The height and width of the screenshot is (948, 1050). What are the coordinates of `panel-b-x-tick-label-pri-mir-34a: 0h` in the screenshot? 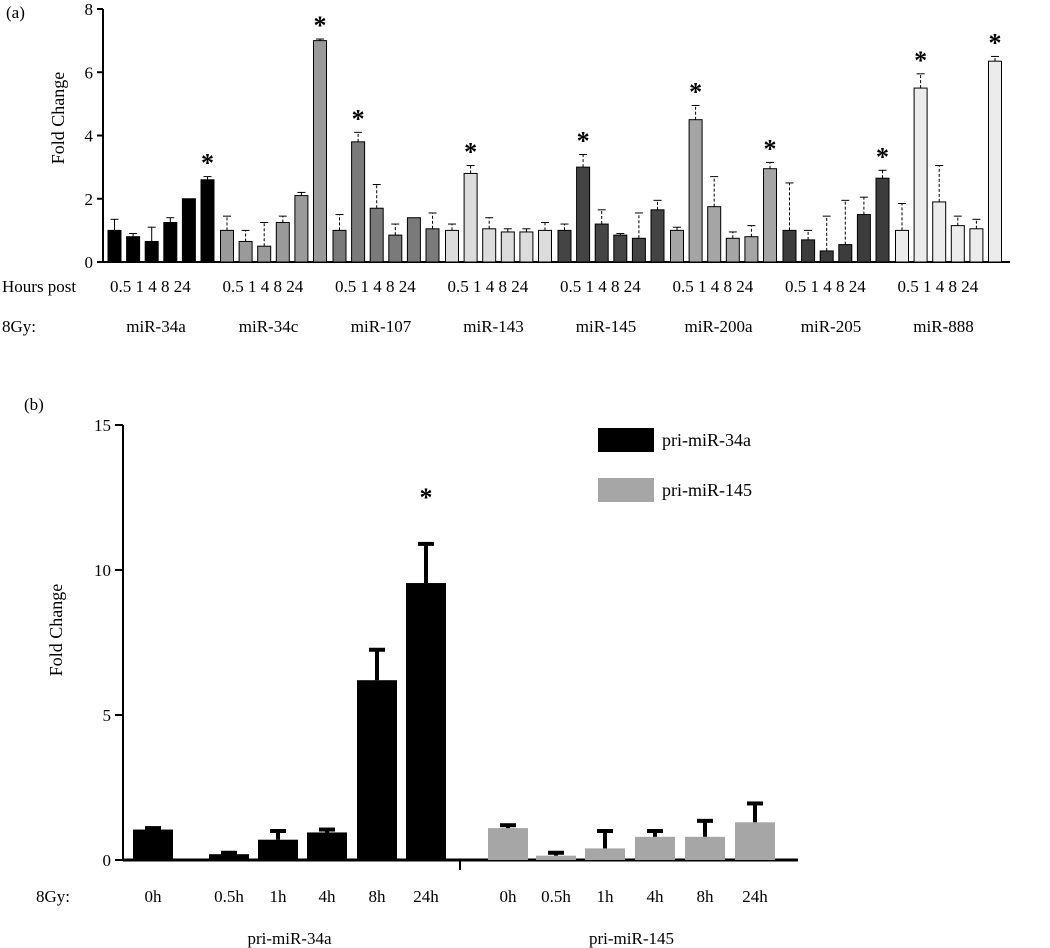 It's located at (154, 896).